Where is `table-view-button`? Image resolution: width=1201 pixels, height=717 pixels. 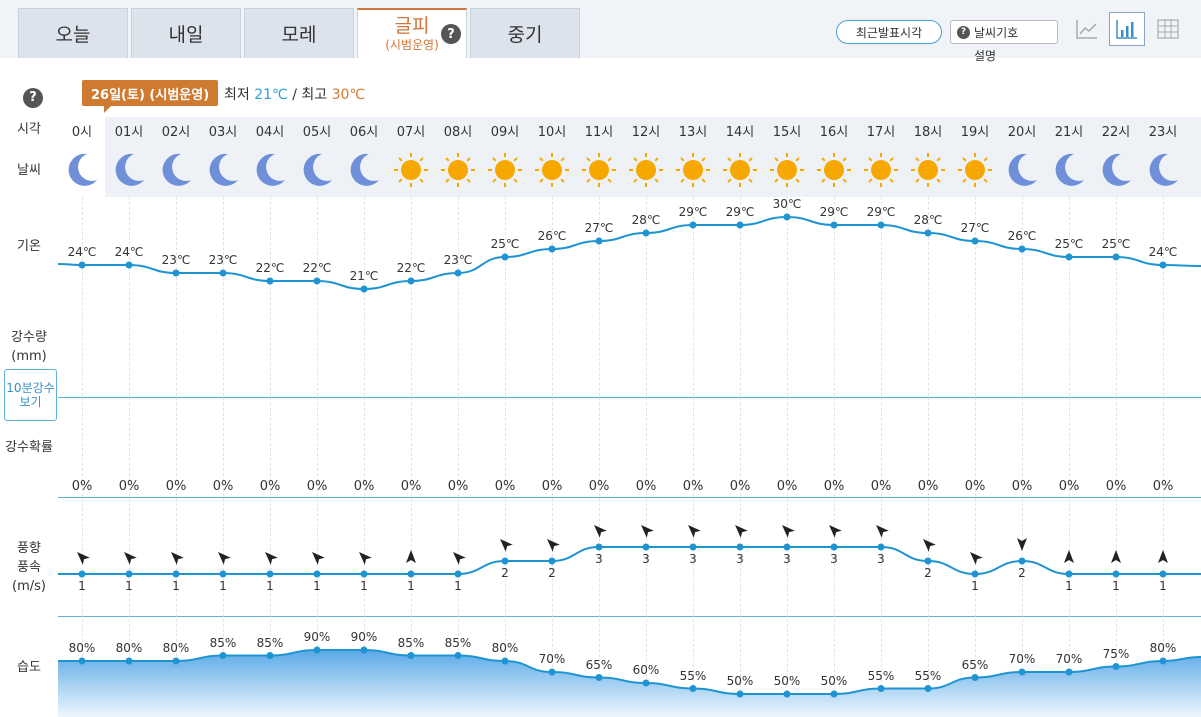 table-view-button is located at coordinates (1168, 29).